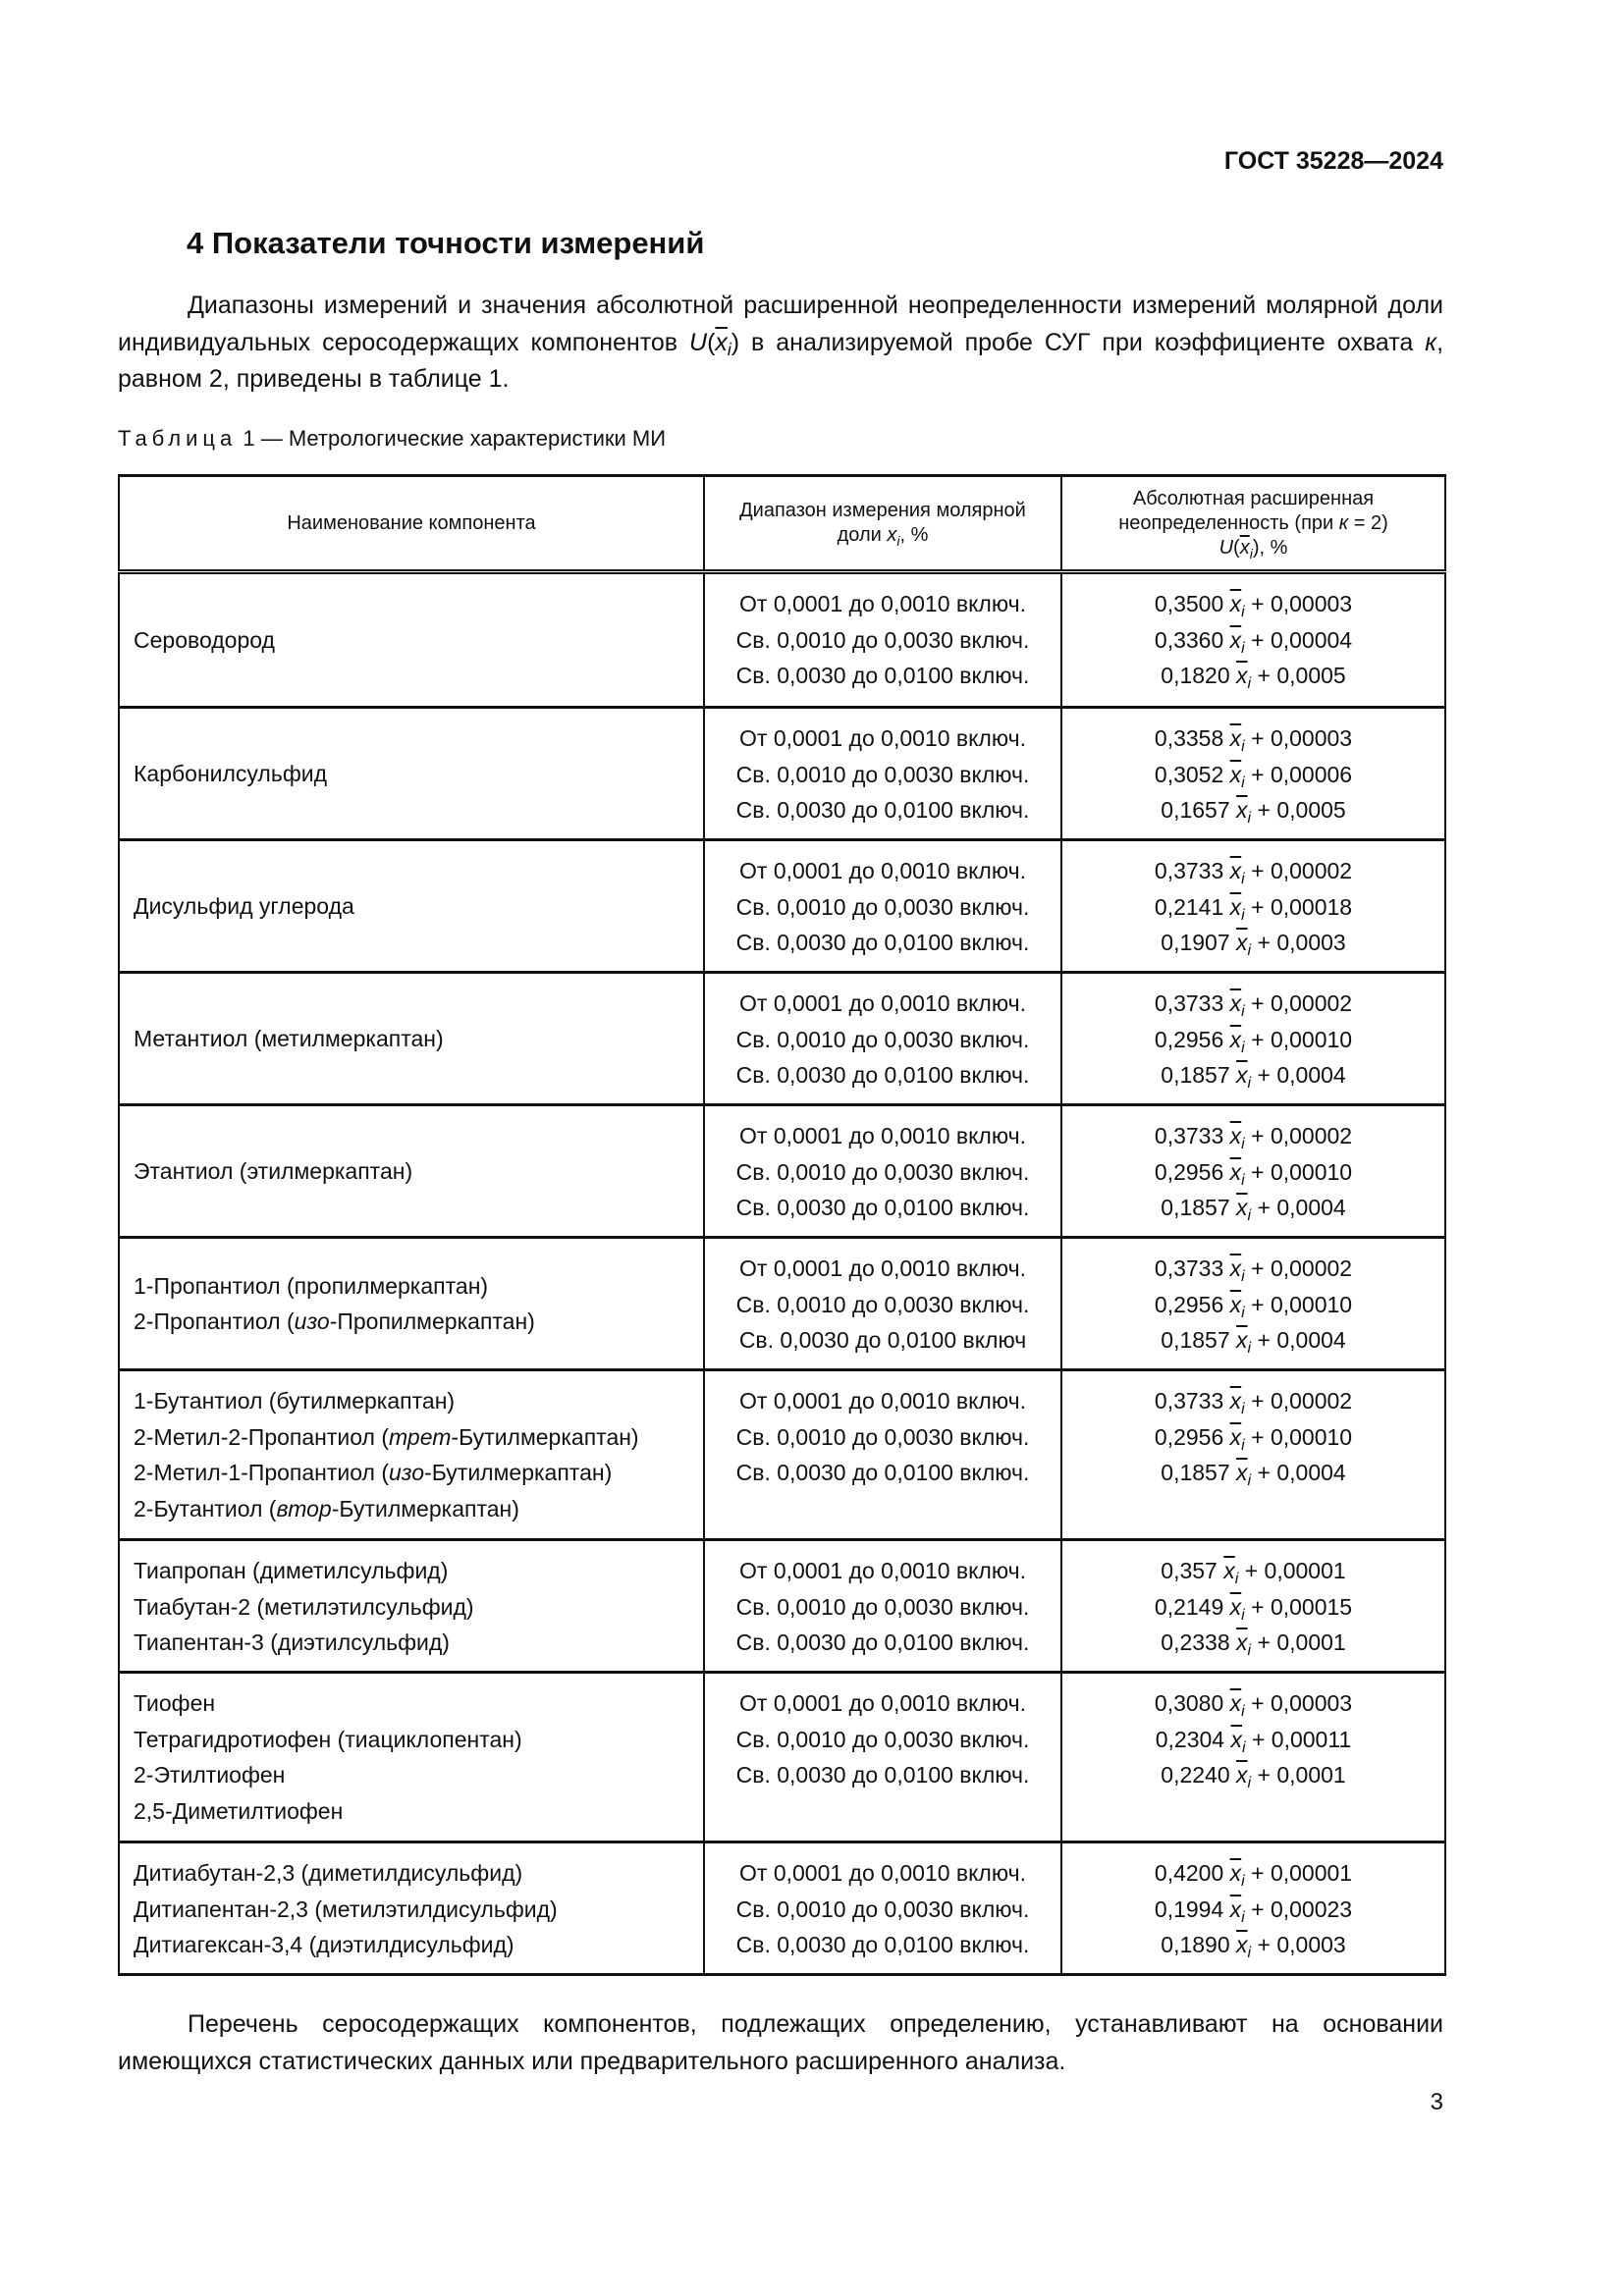 The height and width of the screenshot is (2296, 1624). What do you see at coordinates (1253, 605) in the screenshot?
I see `uncertainty-formula: 0,3500 xi + 0,00003` at bounding box center [1253, 605].